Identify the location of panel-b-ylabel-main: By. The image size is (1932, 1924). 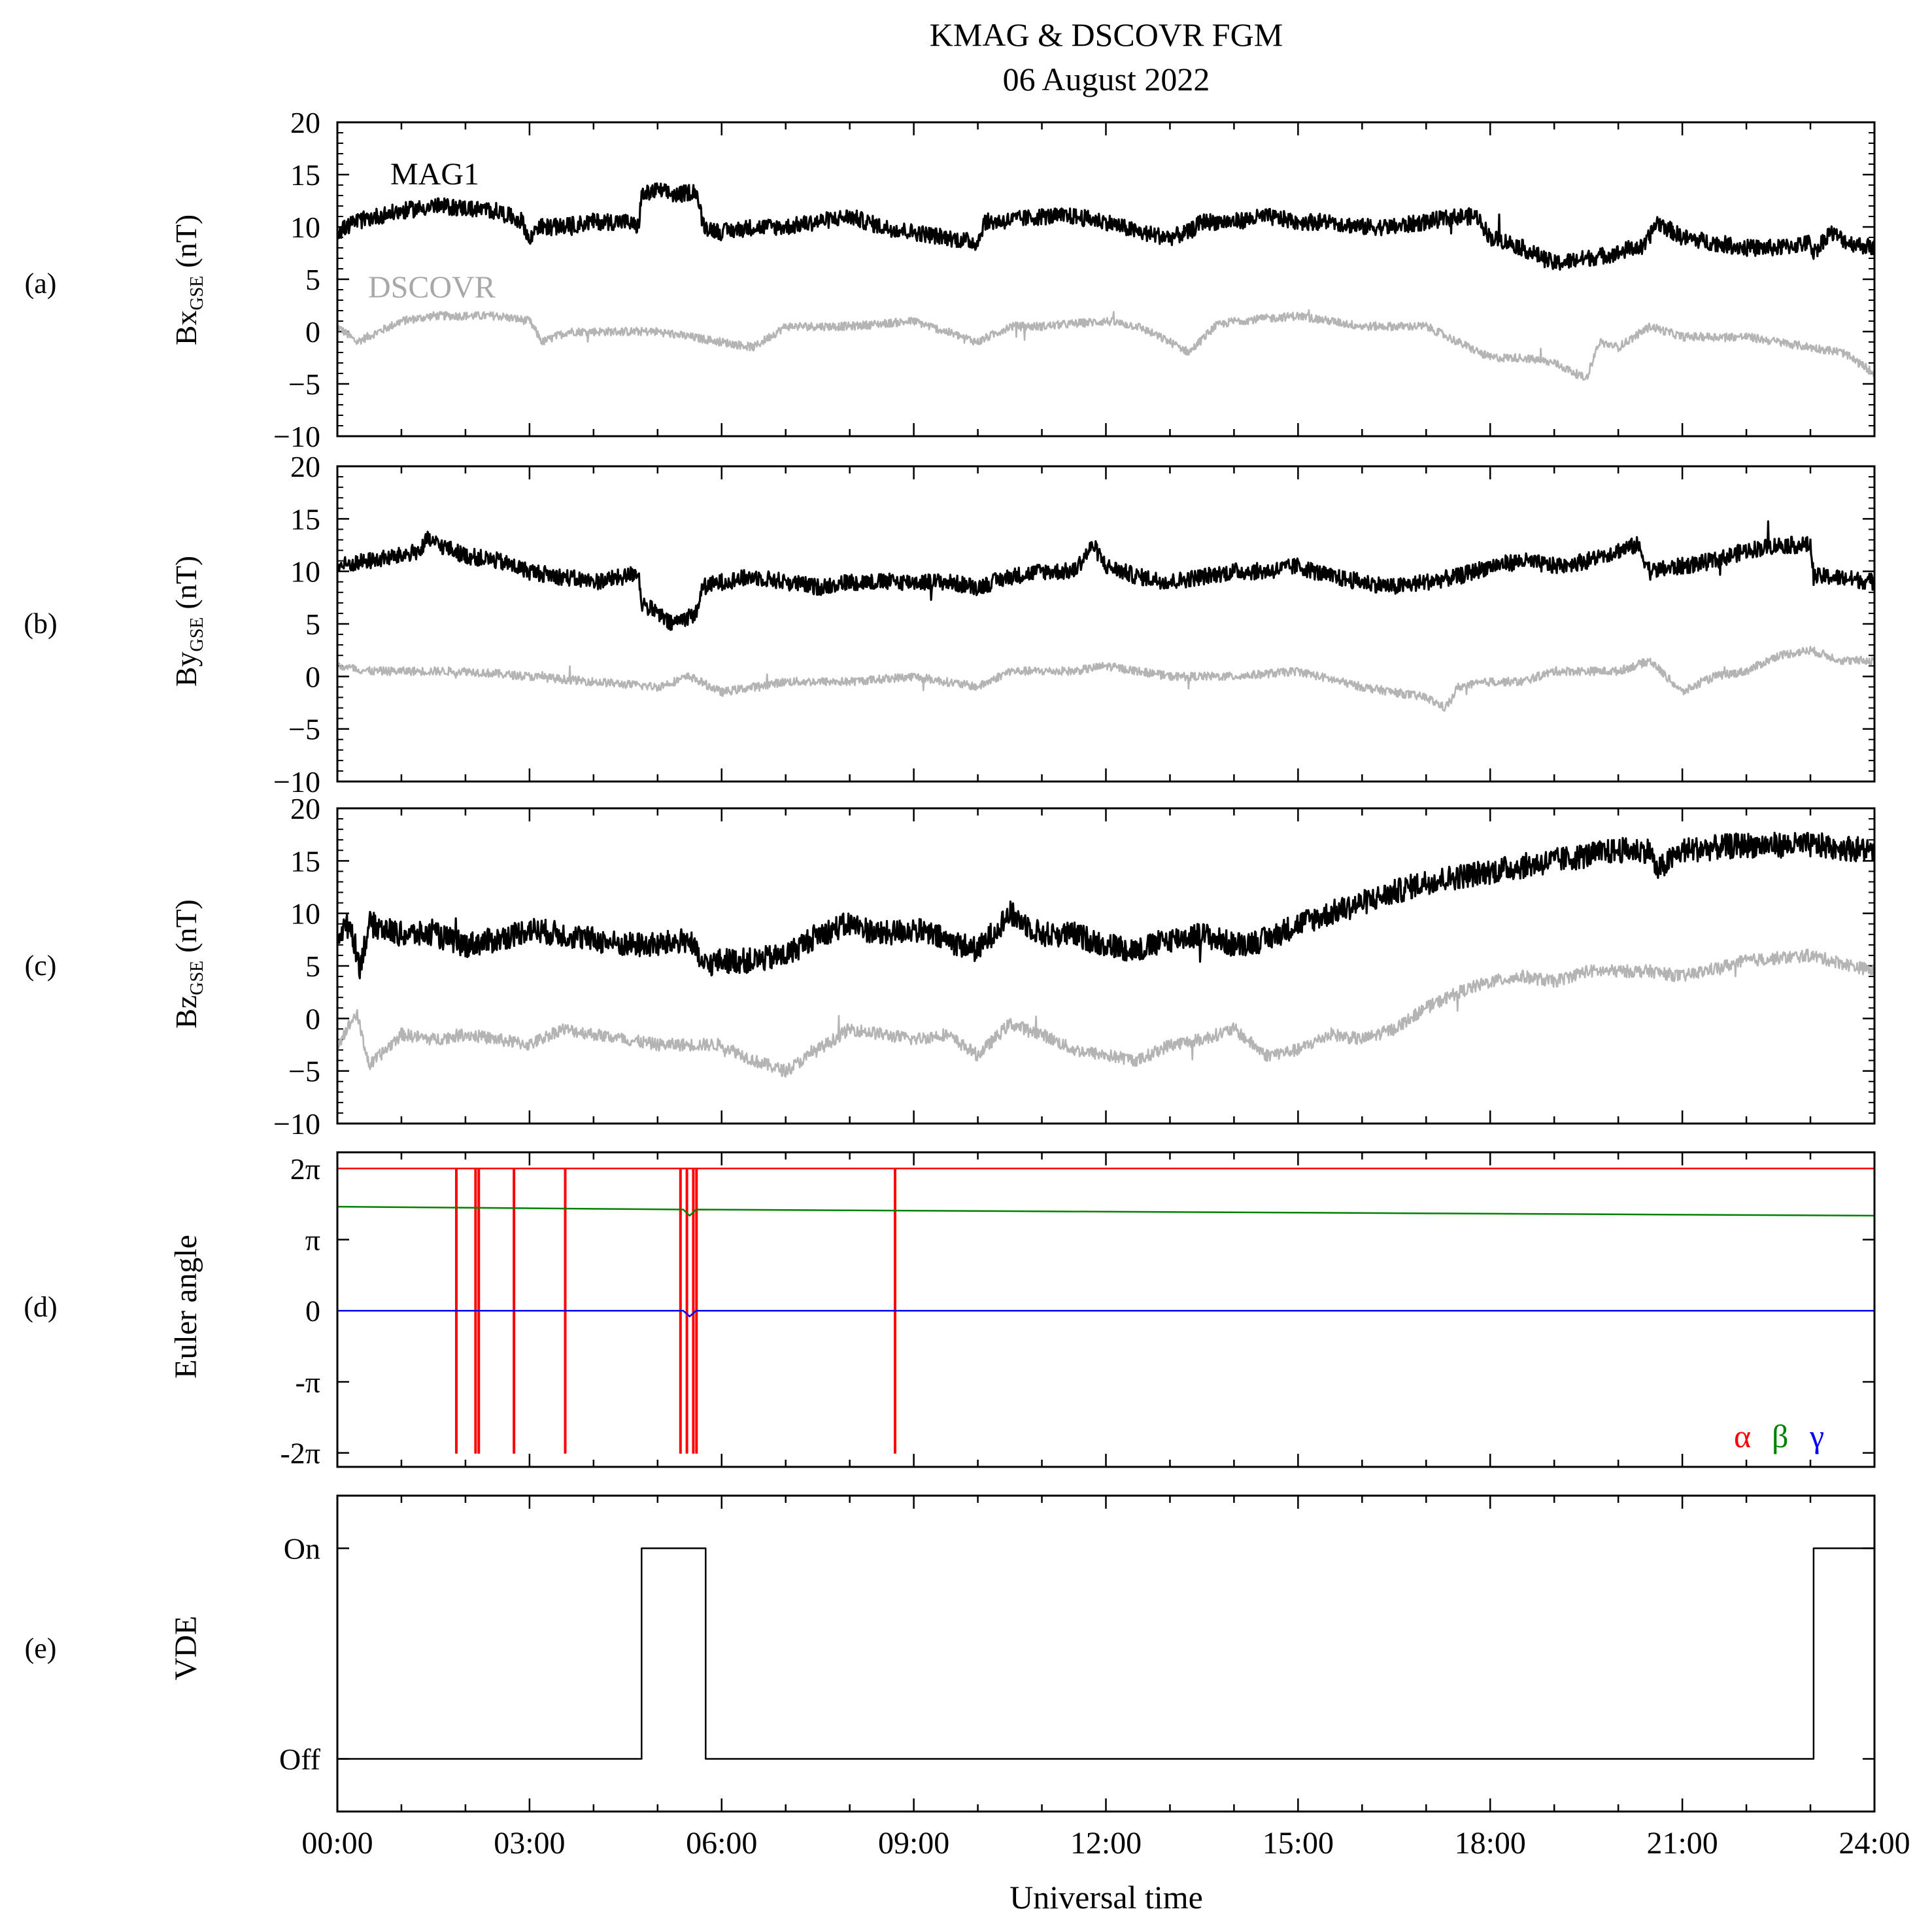
(186, 669).